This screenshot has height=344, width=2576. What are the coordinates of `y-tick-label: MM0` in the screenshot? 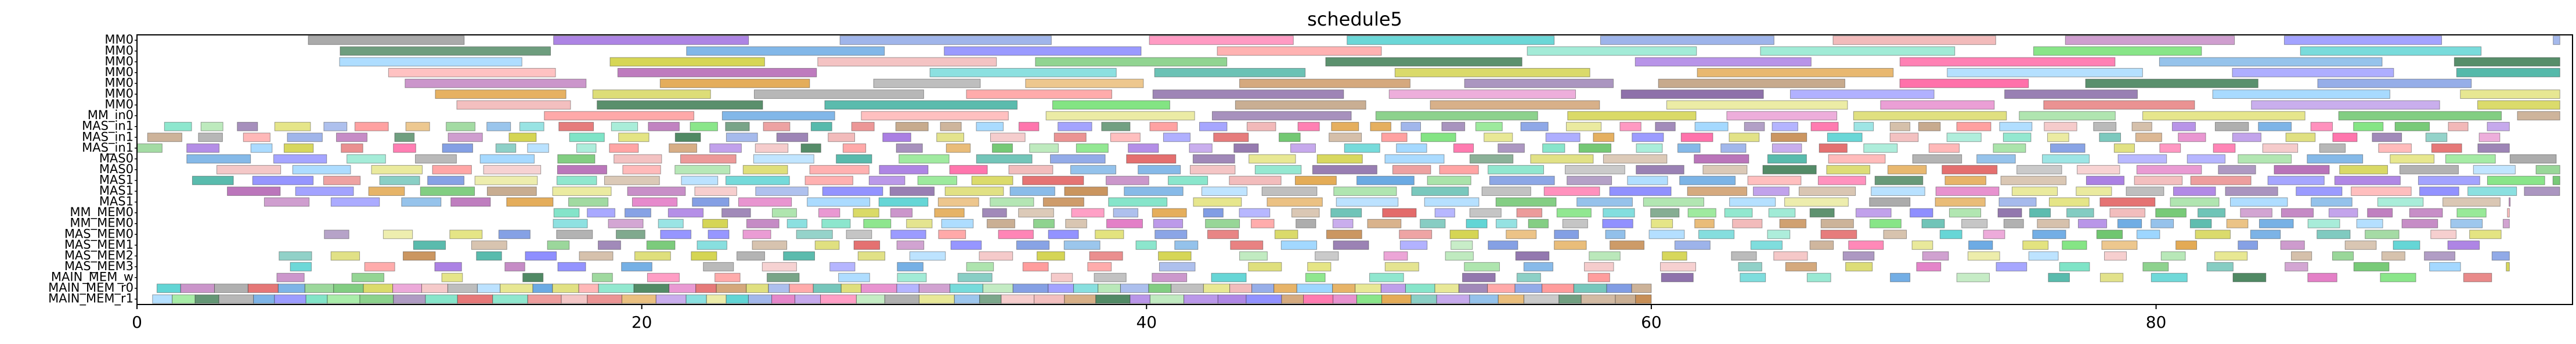 It's located at (119, 105).